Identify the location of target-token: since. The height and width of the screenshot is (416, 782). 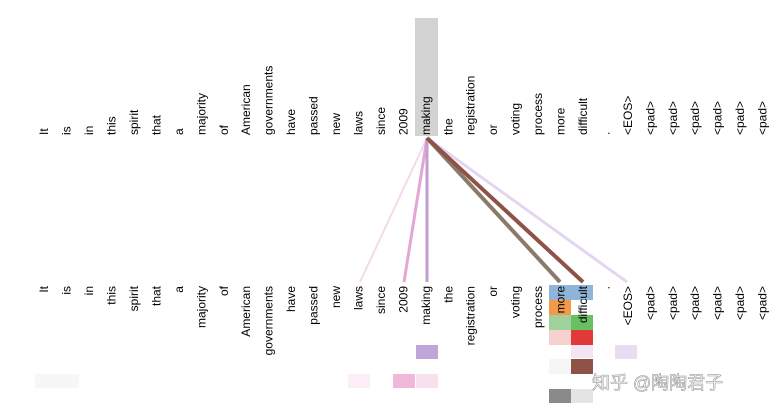
(381, 300).